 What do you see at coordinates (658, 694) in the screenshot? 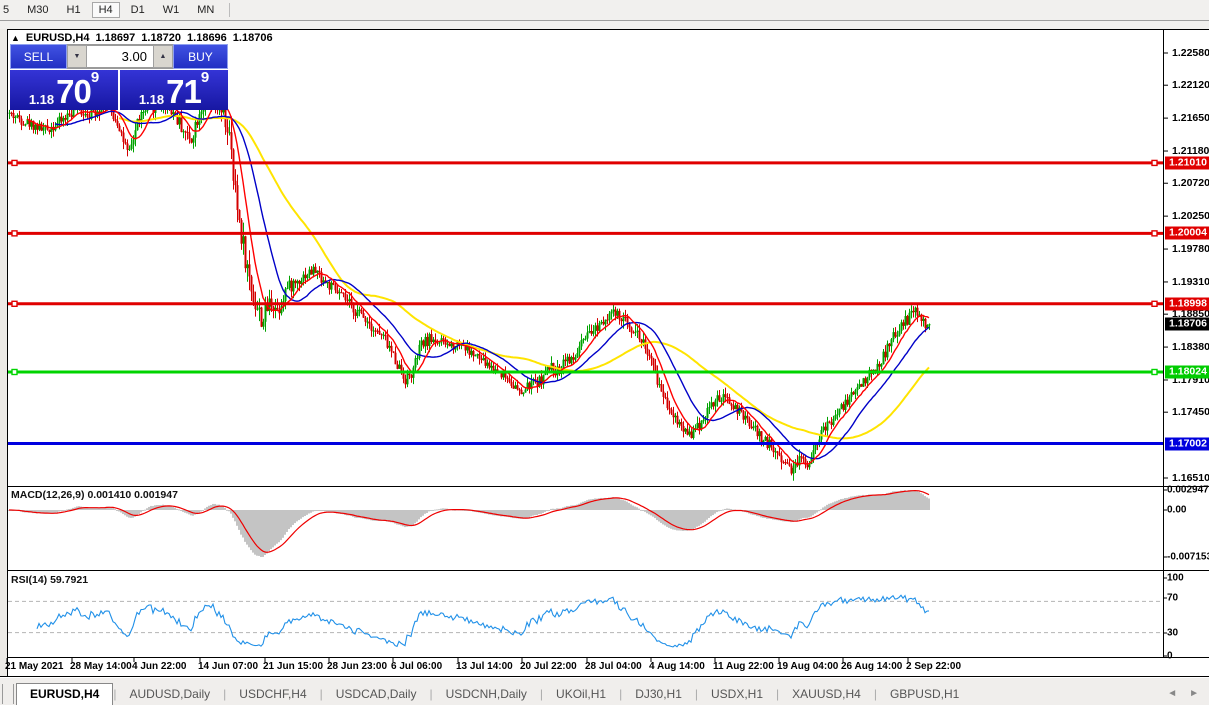
I see `chart-tab-dj30: DJ30,H1` at bounding box center [658, 694].